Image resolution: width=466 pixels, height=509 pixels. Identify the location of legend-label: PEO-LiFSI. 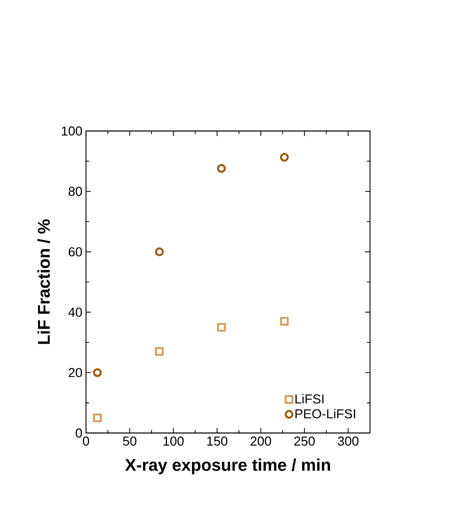
(325, 413).